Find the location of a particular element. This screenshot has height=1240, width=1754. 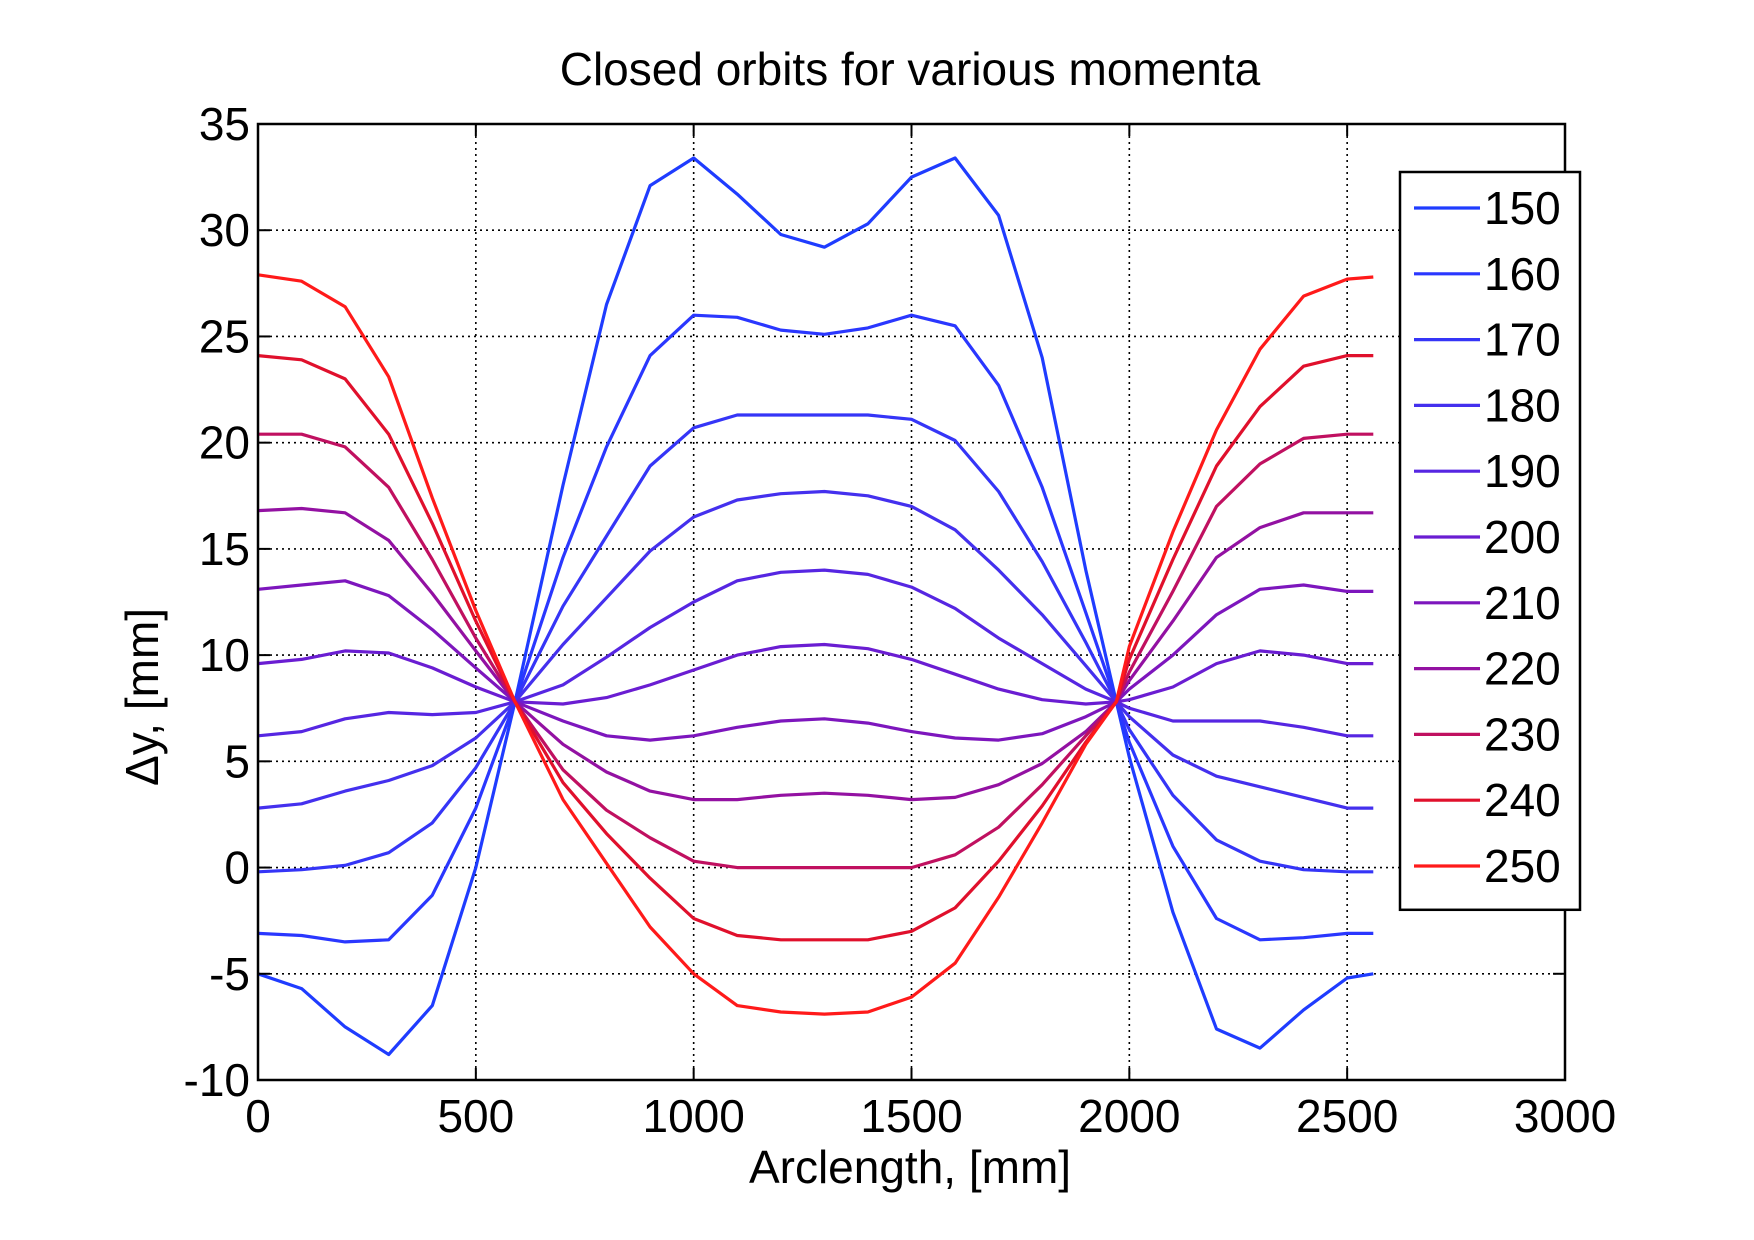

legend-label-250: 250 is located at coordinates (1522, 866).